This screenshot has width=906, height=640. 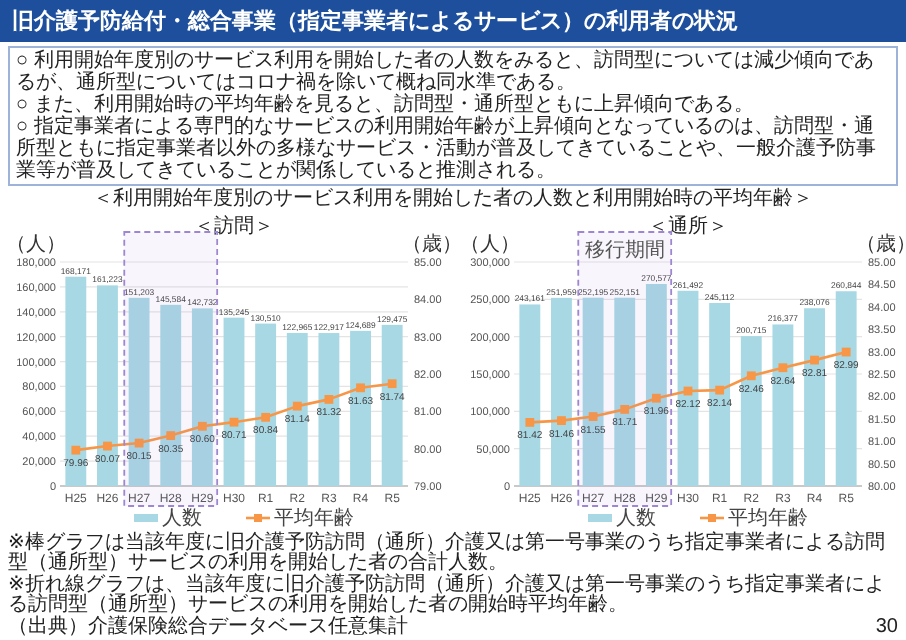 I want to click on text: 旧介護予防給付・総合事業（指定事業者によるサービス）の利用者の状況, so click(x=453, y=21).